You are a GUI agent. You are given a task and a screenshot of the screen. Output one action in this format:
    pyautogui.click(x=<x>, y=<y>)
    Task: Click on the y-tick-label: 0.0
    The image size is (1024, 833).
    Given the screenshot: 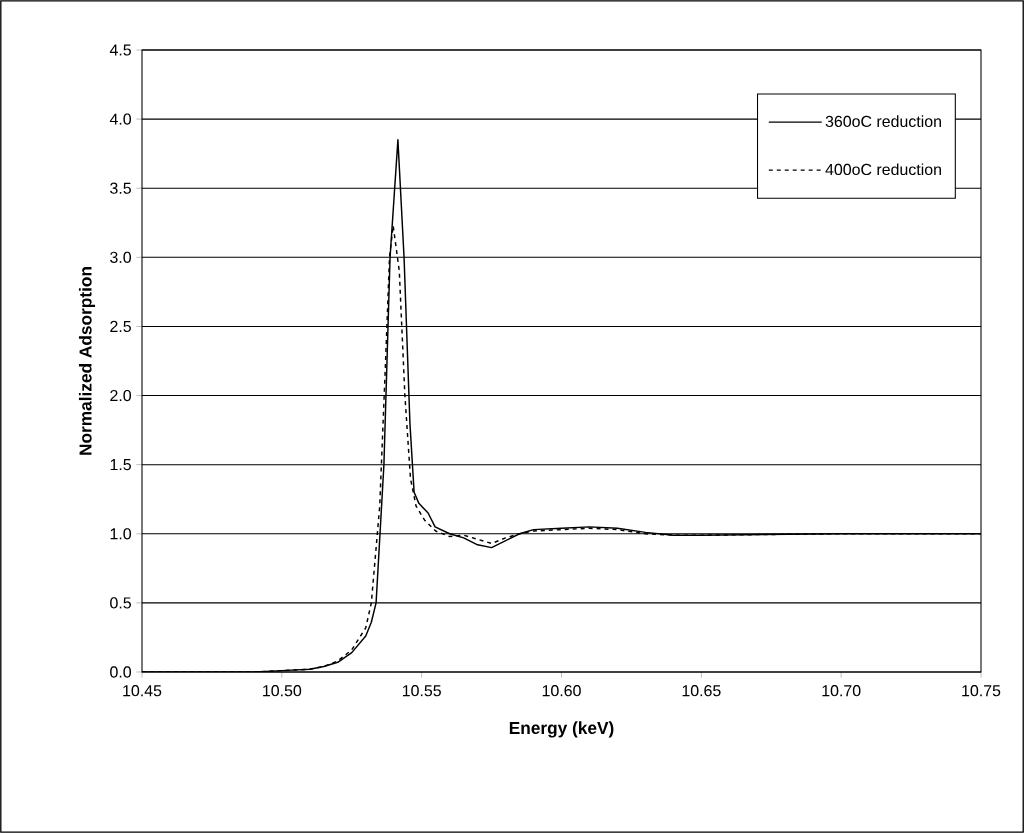 What is the action you would take?
    pyautogui.click(x=121, y=672)
    